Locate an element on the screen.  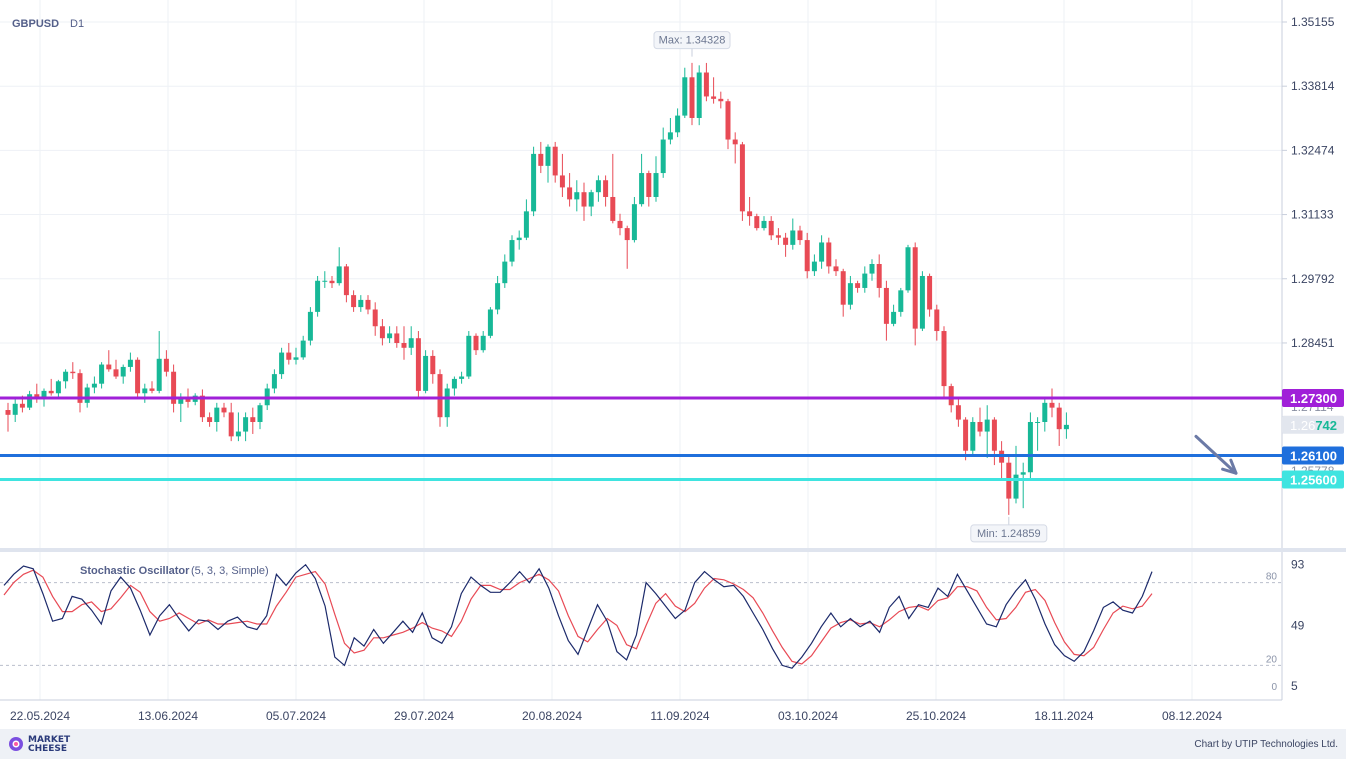
oscillator-level-label: 20 is located at coordinates (1272, 659).